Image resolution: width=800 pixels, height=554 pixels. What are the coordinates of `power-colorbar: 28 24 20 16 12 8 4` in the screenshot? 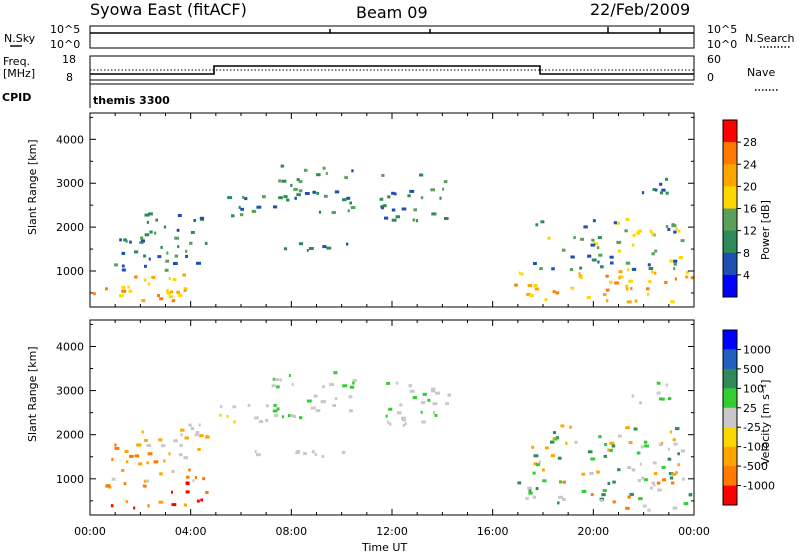 It's located at (739, 208).